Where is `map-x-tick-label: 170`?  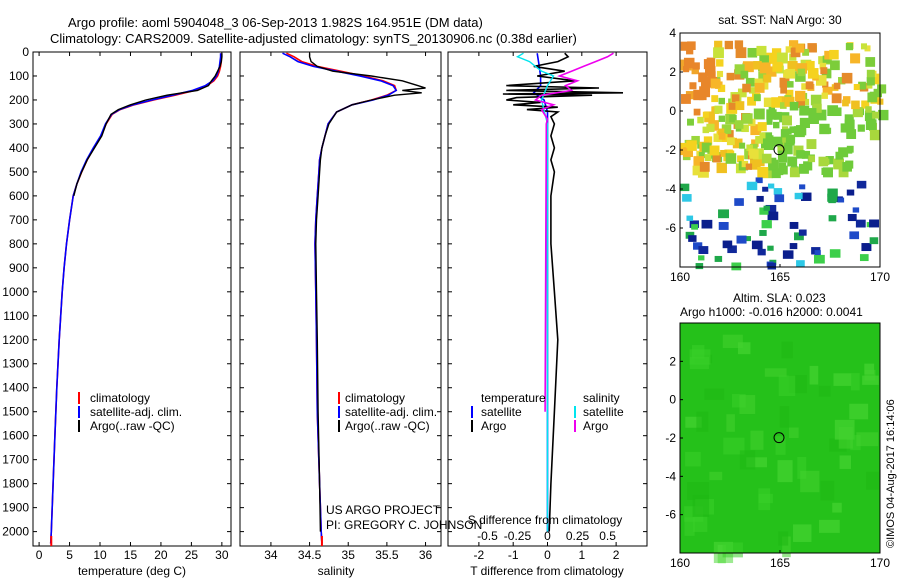
map-x-tick-label: 170 is located at coordinates (880, 277).